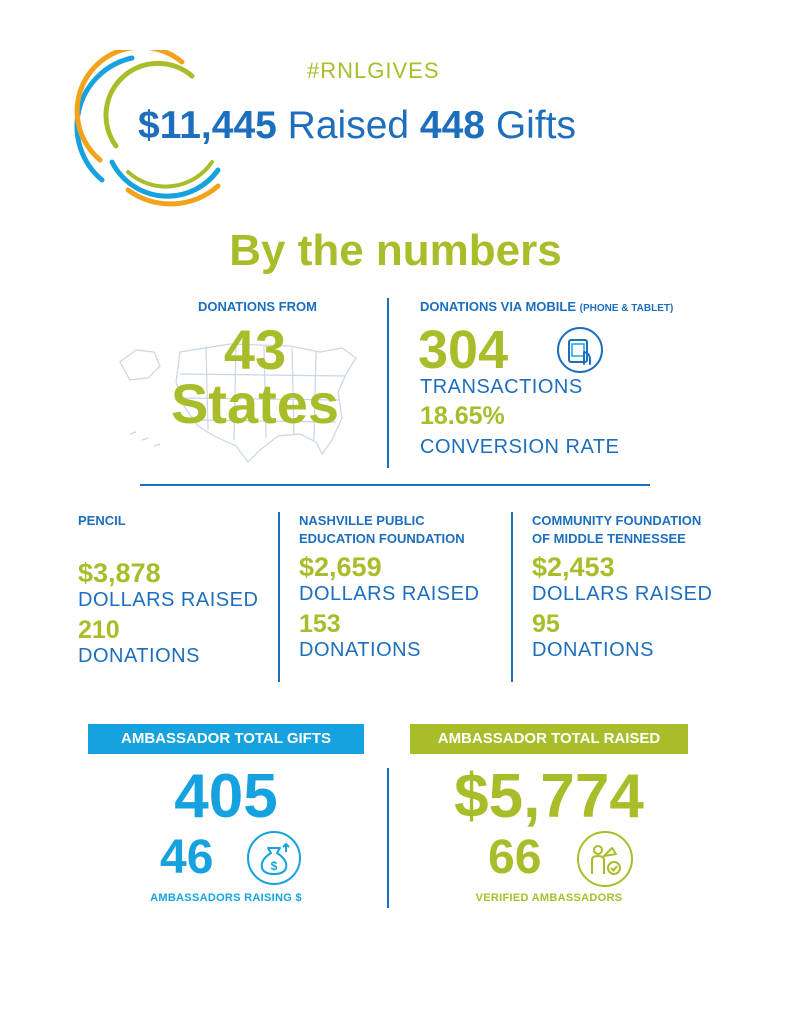 This screenshot has height=1024, width=791. I want to click on org-name-line2, so click(178, 539).